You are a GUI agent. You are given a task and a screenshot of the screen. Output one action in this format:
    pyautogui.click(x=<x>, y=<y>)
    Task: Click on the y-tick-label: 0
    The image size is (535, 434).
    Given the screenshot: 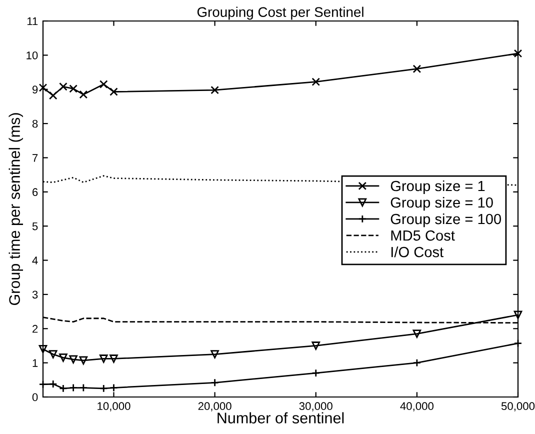 What is the action you would take?
    pyautogui.click(x=35, y=397)
    